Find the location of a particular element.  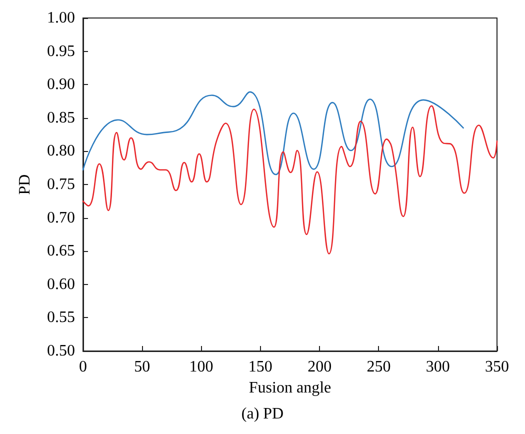

y-tick-label: 1.00 is located at coordinates (61, 18).